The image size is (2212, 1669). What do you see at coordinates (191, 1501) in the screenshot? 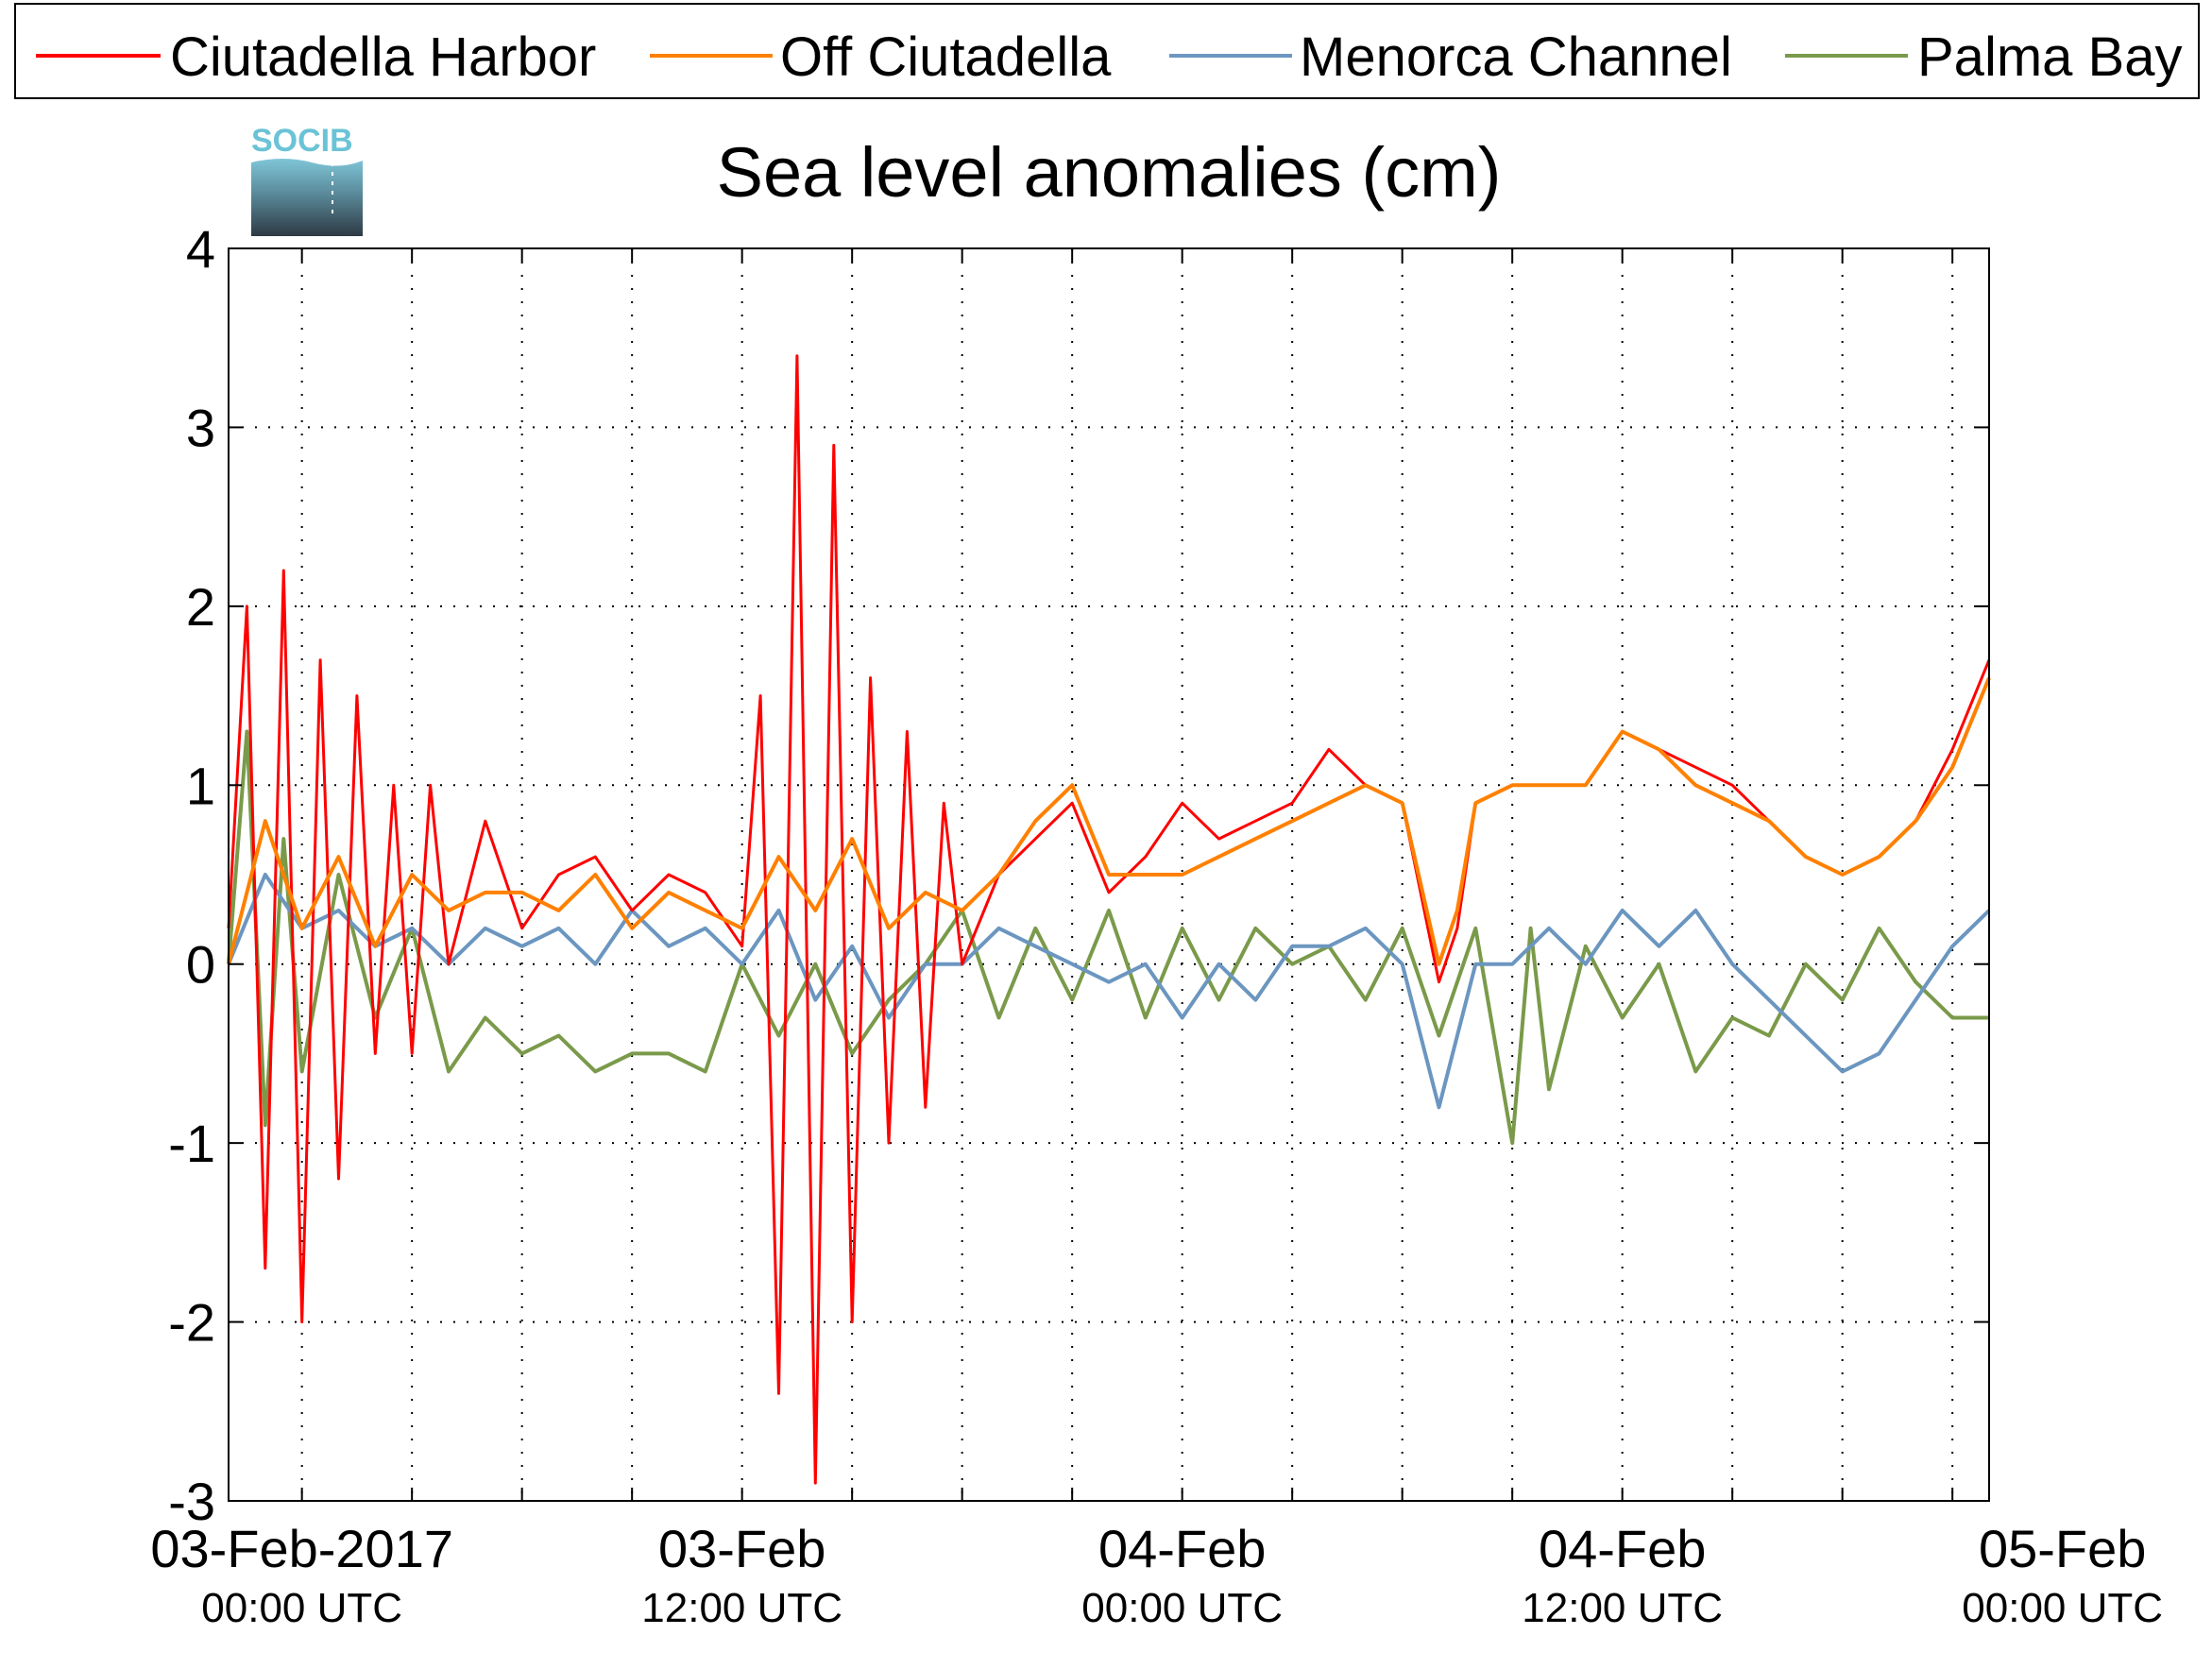
I see `y-tick-label: -3` at bounding box center [191, 1501].